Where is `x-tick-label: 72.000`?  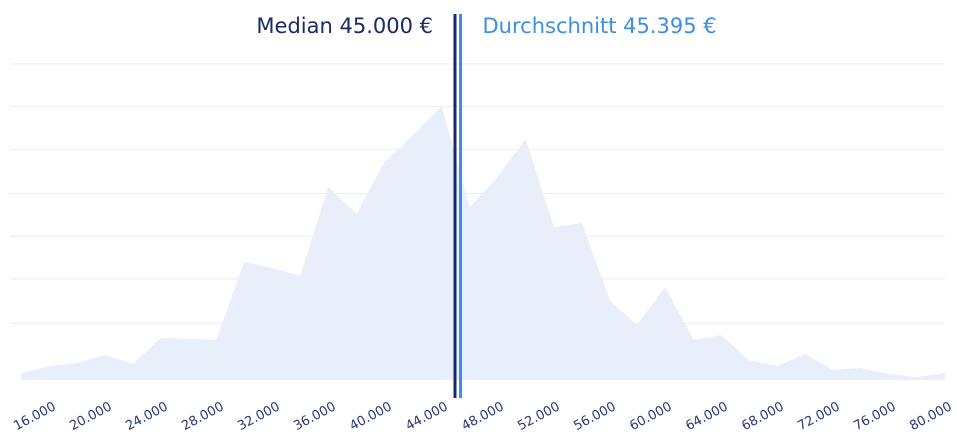
x-tick-label: 72.000 is located at coordinates (818, 416).